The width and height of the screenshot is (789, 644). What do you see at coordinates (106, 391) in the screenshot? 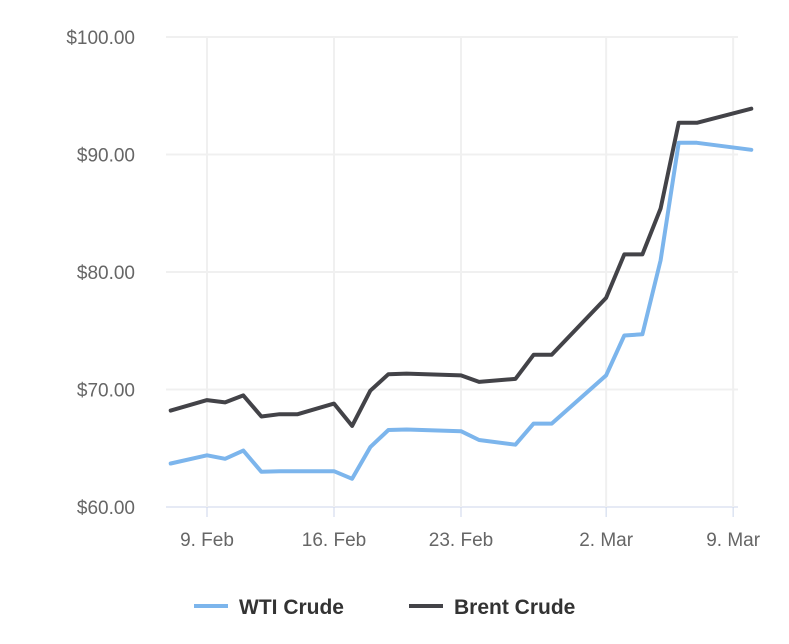
I see `y-tick-label: $70.00` at bounding box center [106, 391].